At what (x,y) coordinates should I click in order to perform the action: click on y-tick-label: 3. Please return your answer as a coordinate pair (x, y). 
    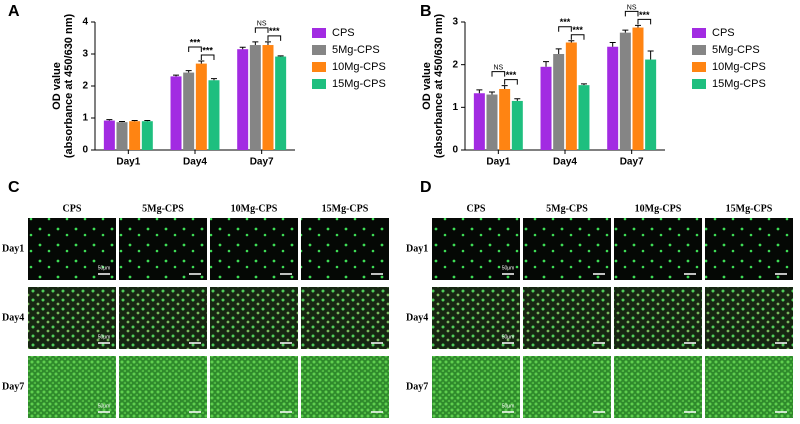
    Looking at the image, I should click on (85, 54).